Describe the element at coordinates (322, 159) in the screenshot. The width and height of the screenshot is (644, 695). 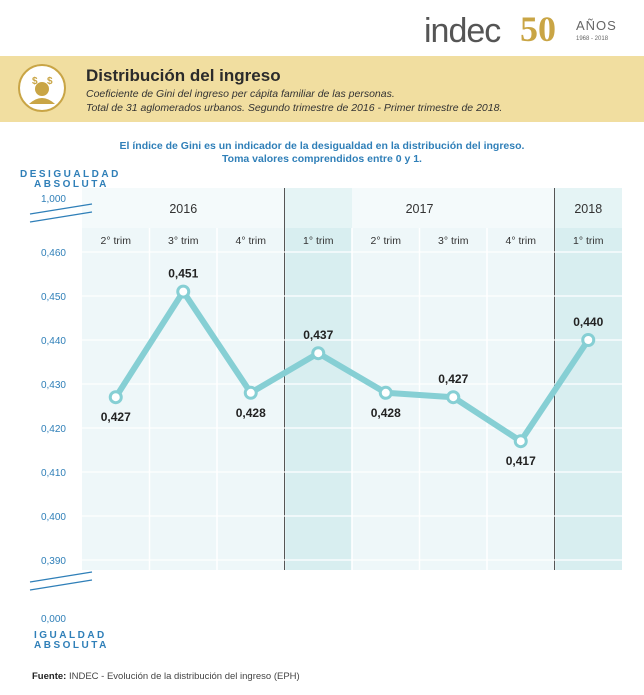
I see `gini-note-line-2: Toma valores comprendidos entre 0 y 1.` at that location.